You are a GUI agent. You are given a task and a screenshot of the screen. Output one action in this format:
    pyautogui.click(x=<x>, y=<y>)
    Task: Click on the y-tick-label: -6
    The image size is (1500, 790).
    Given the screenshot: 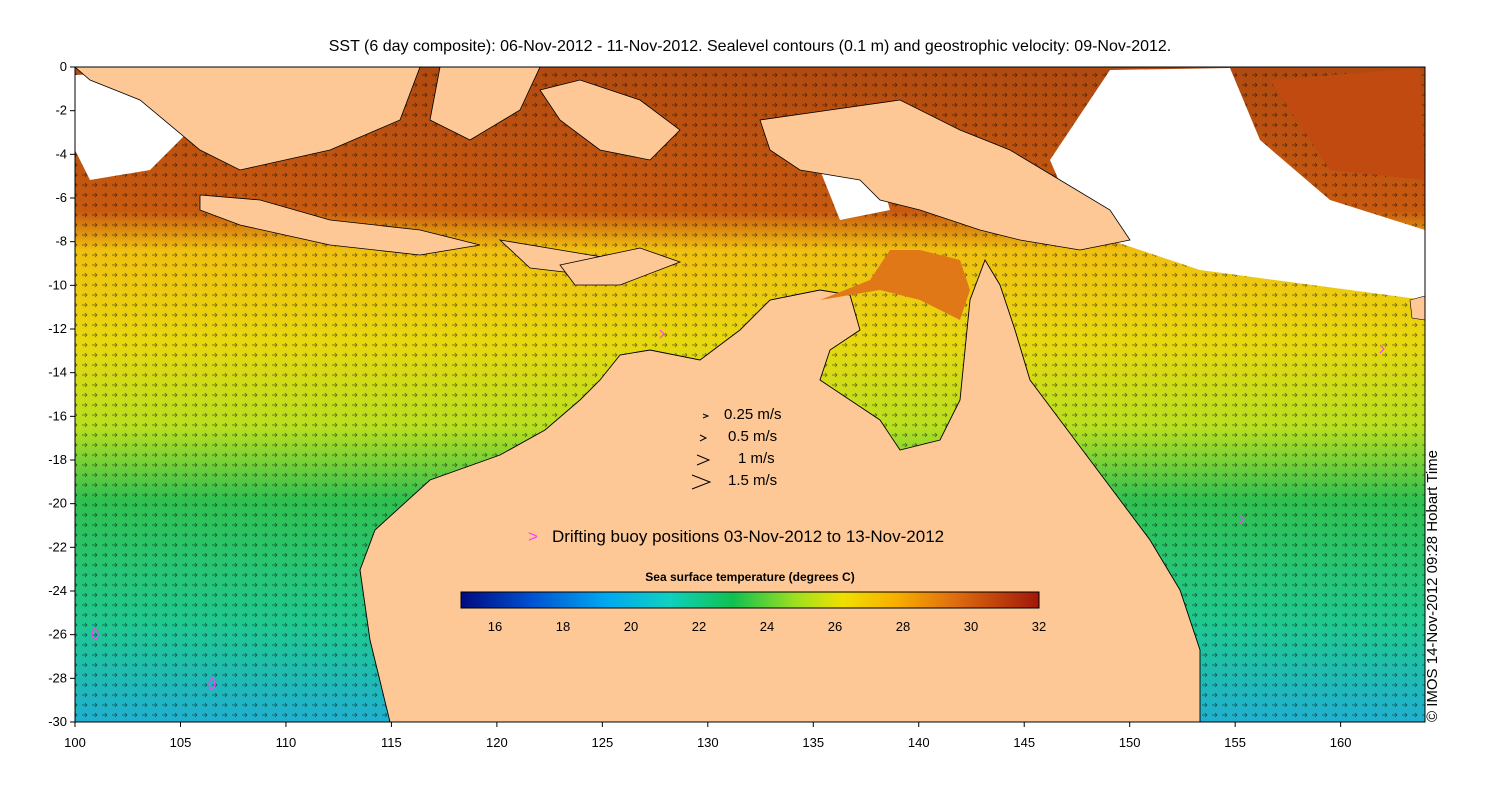 What is the action you would take?
    pyautogui.click(x=61, y=197)
    